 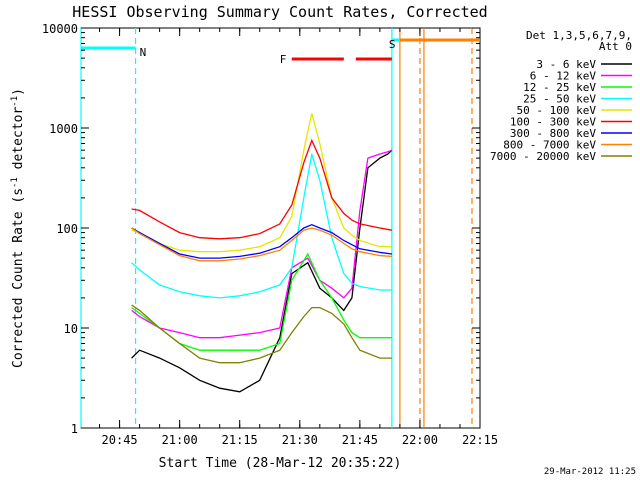 I want to click on flag-label-2: S, so click(x=392, y=44).